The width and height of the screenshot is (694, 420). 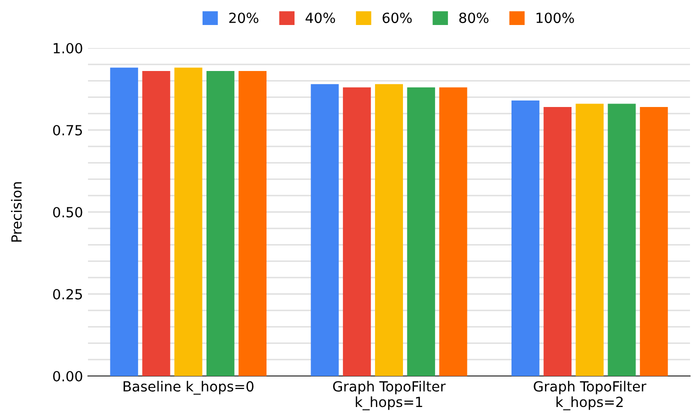 I want to click on y-axis-title: Precision, so click(x=16, y=212).